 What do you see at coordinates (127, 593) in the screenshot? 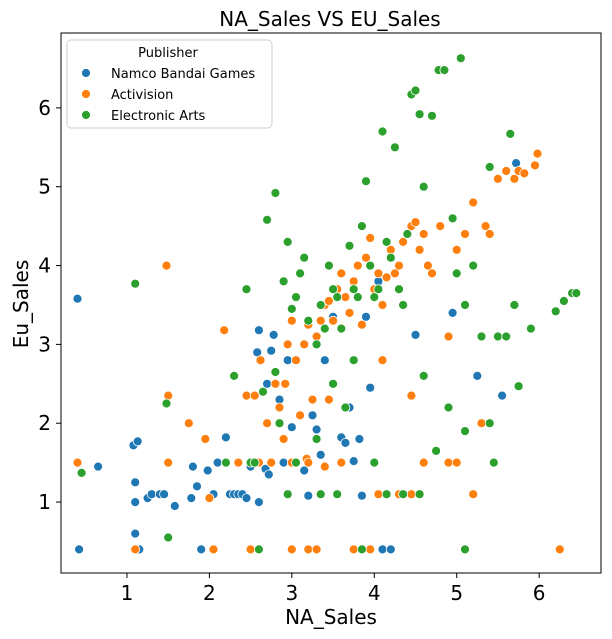
I see `x-tick-label-1: 1` at bounding box center [127, 593].